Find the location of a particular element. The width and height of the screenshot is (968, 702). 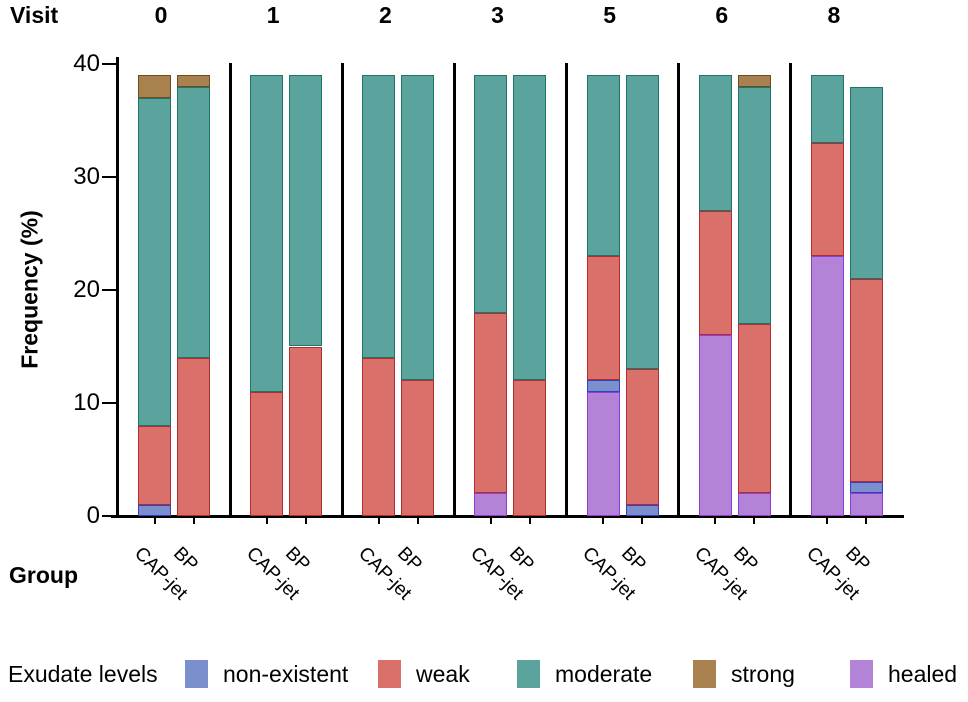

y-tick-label: 40 is located at coordinates (86, 63).